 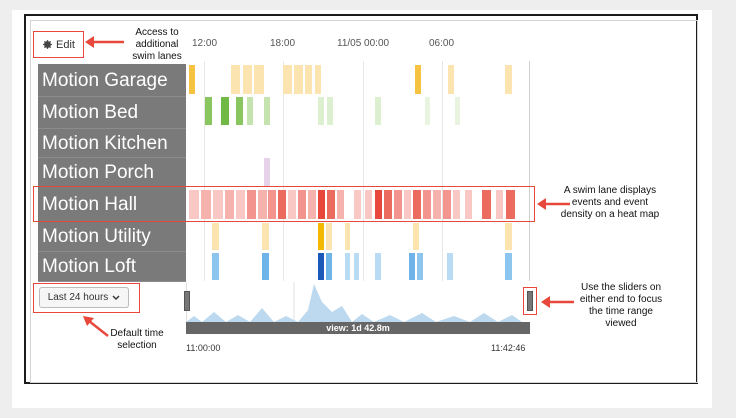 What do you see at coordinates (203, 348) in the screenshot?
I see `navigator-start-time: 11:00:00` at bounding box center [203, 348].